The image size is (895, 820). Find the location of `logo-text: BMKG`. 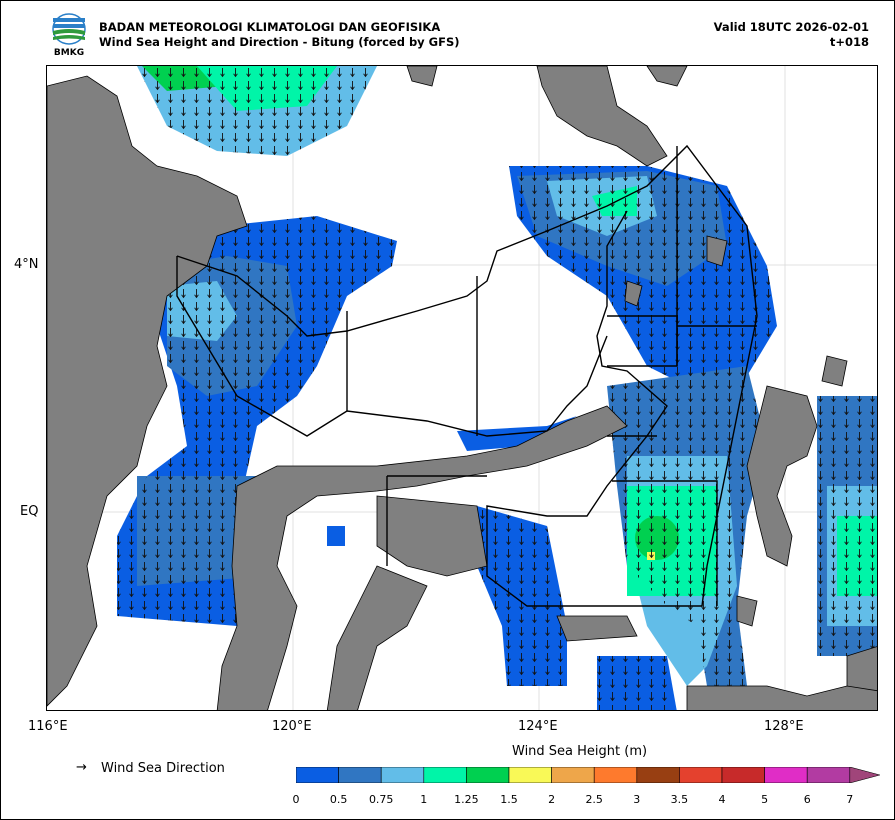

logo-text: BMKG is located at coordinates (69, 53).